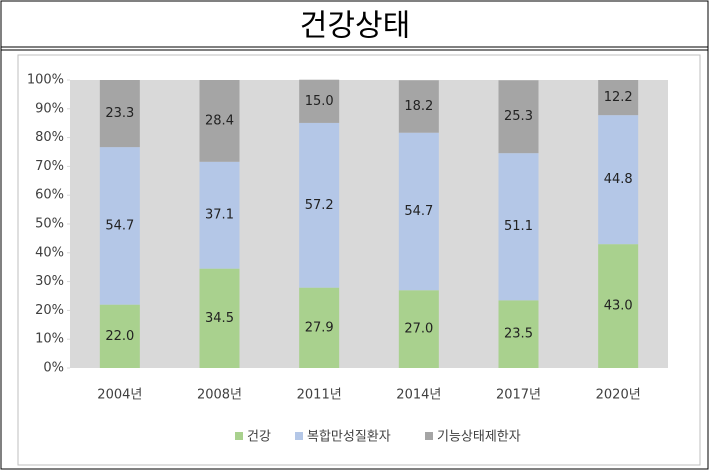  Describe the element at coordinates (319, 395) in the screenshot. I see `x-tick-label: 2011년` at that location.